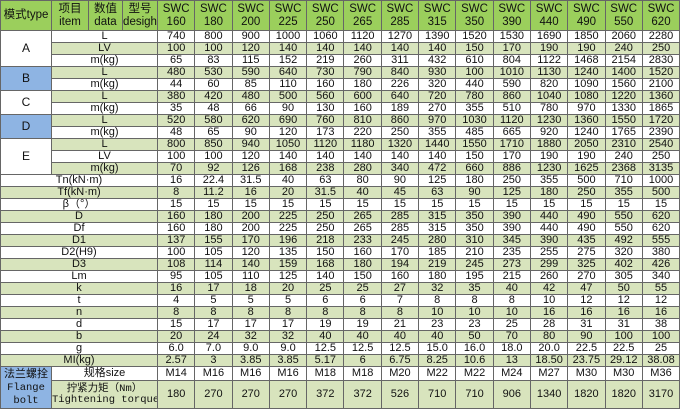 This screenshot has height=409, width=680. I want to click on table-row: t 4 5 5 5 6 6 7 8 8 8 10 12 12 12, so click(340, 300).